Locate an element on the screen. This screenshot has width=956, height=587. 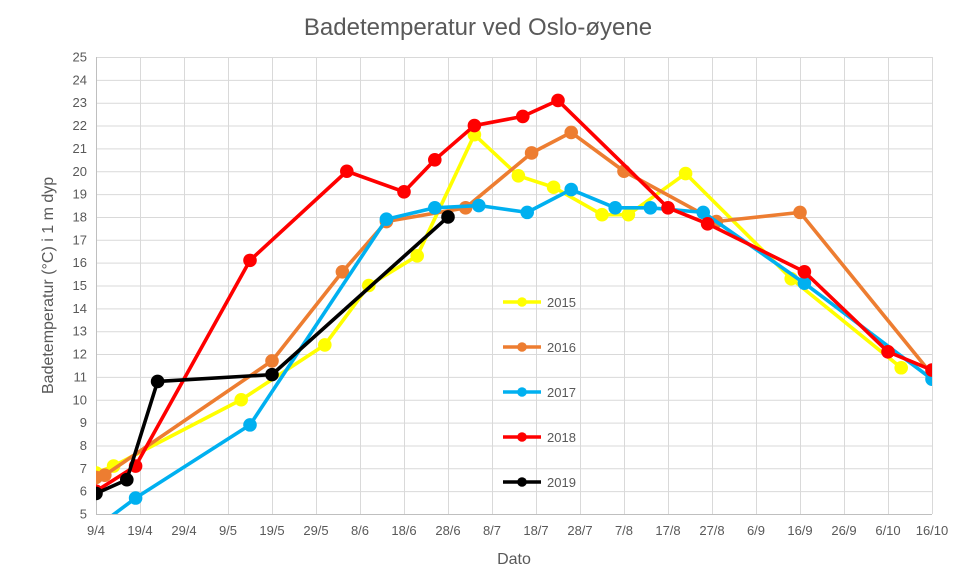
y-tick-label: 7 is located at coordinates (83, 468).